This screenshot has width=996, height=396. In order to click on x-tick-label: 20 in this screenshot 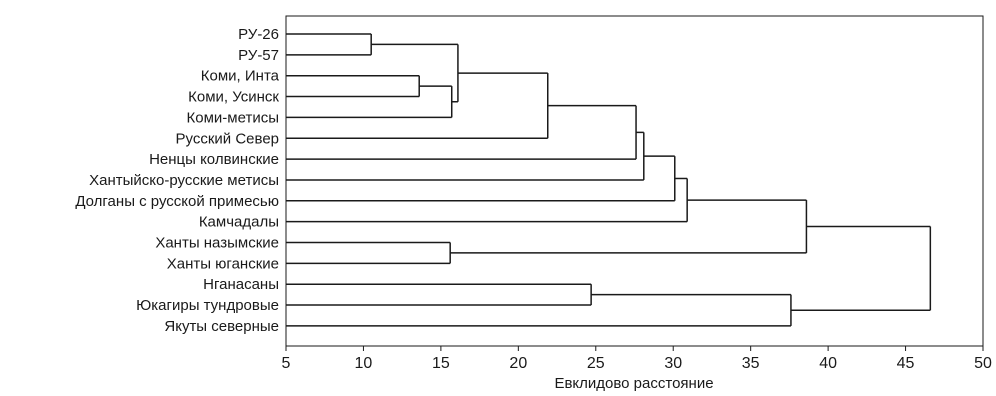, I will do `click(518, 363)`.